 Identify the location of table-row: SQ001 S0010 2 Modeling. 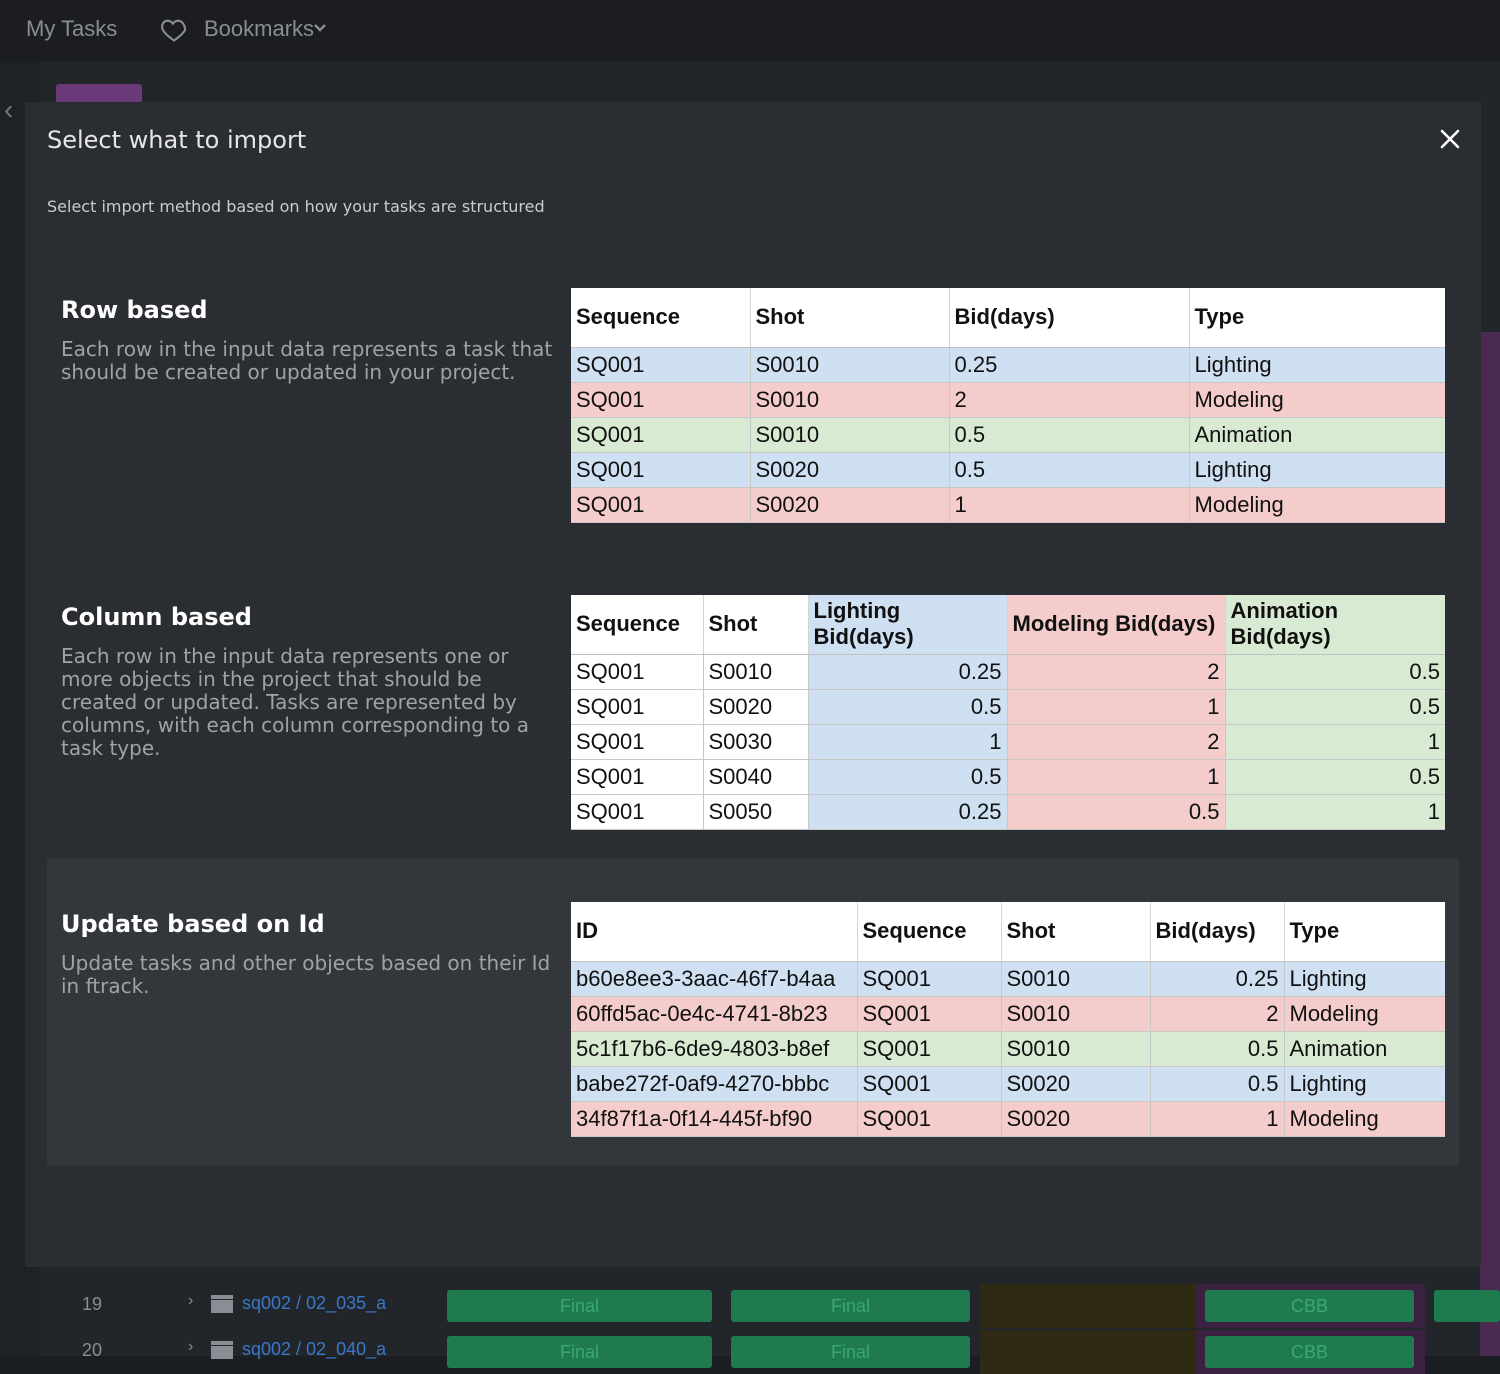
(1008, 400).